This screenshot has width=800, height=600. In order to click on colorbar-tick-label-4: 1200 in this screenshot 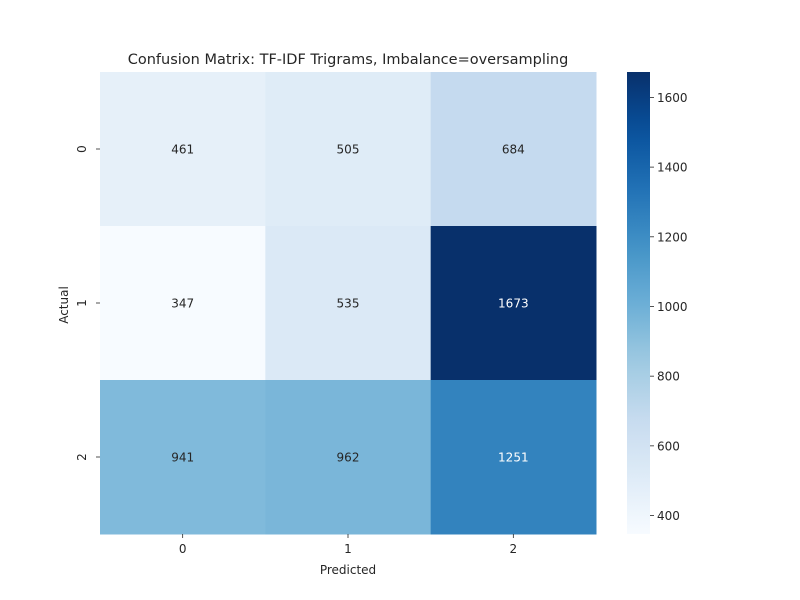, I will do `click(672, 237)`.